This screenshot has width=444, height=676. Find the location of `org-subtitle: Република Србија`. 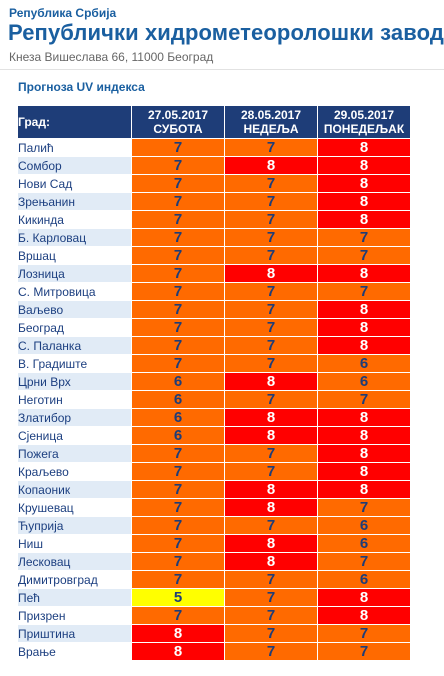

org-subtitle: Република Србија is located at coordinates (63, 13).